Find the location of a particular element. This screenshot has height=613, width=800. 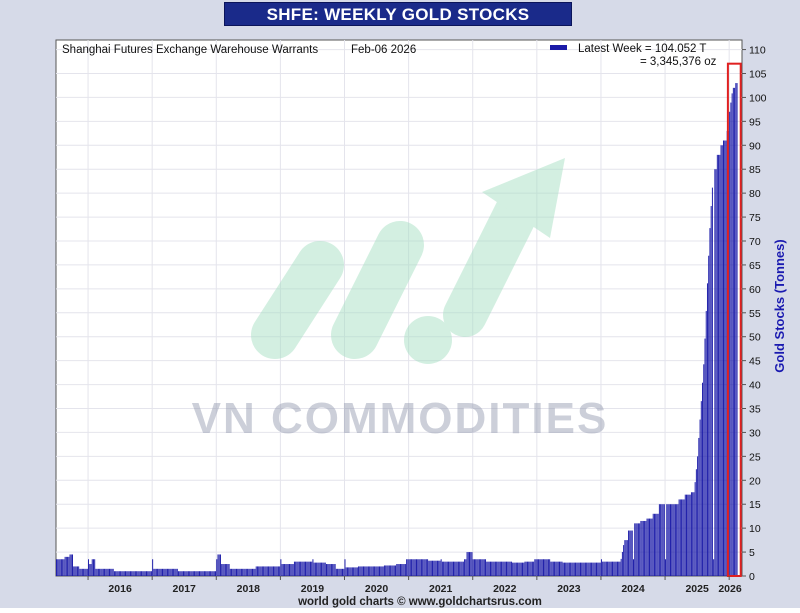

x-tick-label: 2017 is located at coordinates (185, 589).